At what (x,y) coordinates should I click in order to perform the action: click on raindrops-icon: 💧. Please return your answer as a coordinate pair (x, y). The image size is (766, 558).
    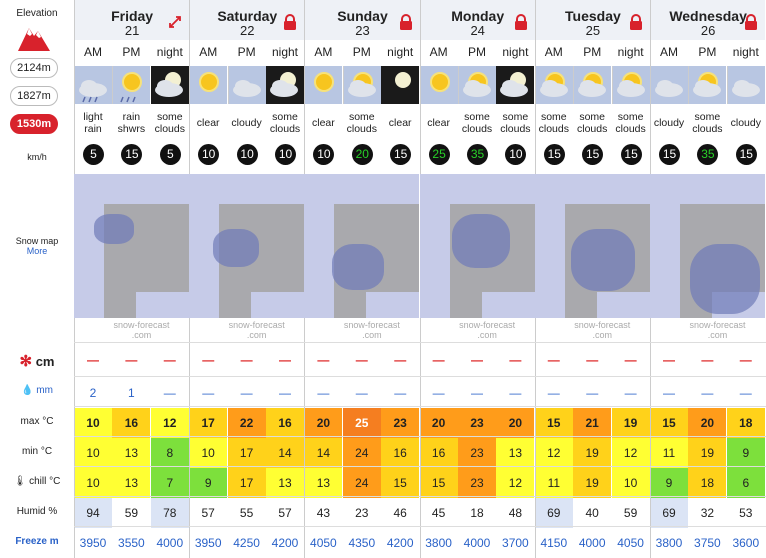
    Looking at the image, I should click on (27, 390).